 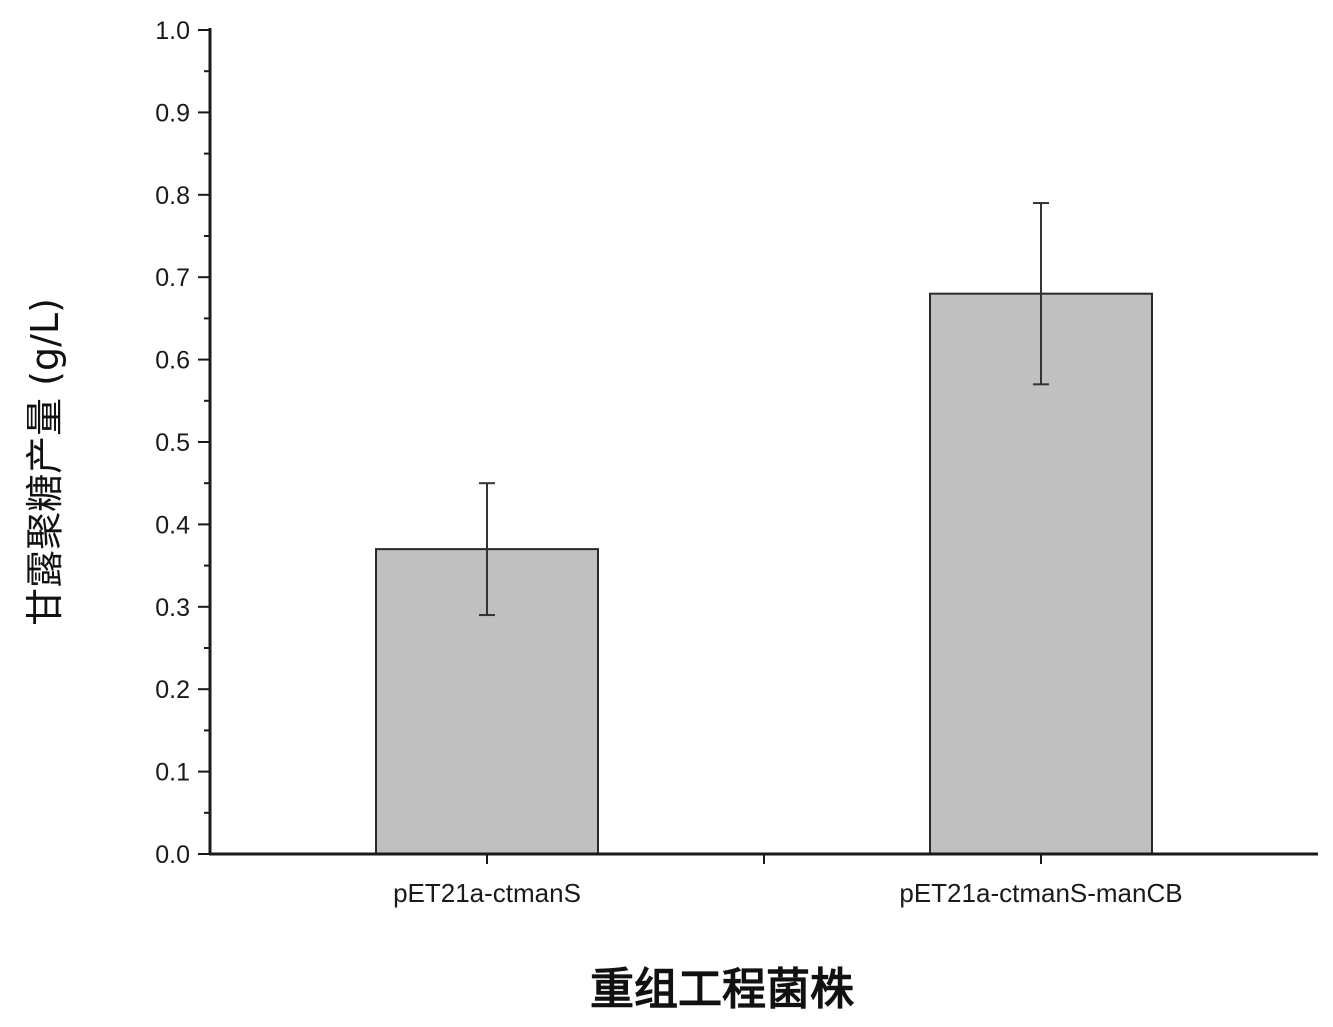 What do you see at coordinates (172, 31) in the screenshot?
I see `y-tick-label-10: 1.0` at bounding box center [172, 31].